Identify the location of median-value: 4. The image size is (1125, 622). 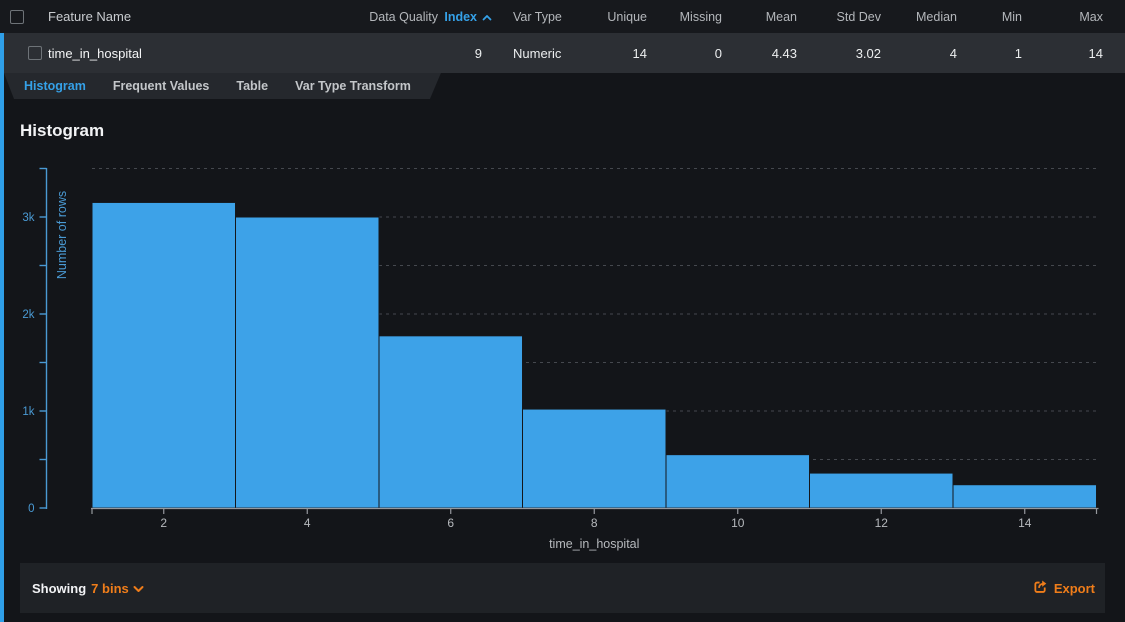
(953, 53).